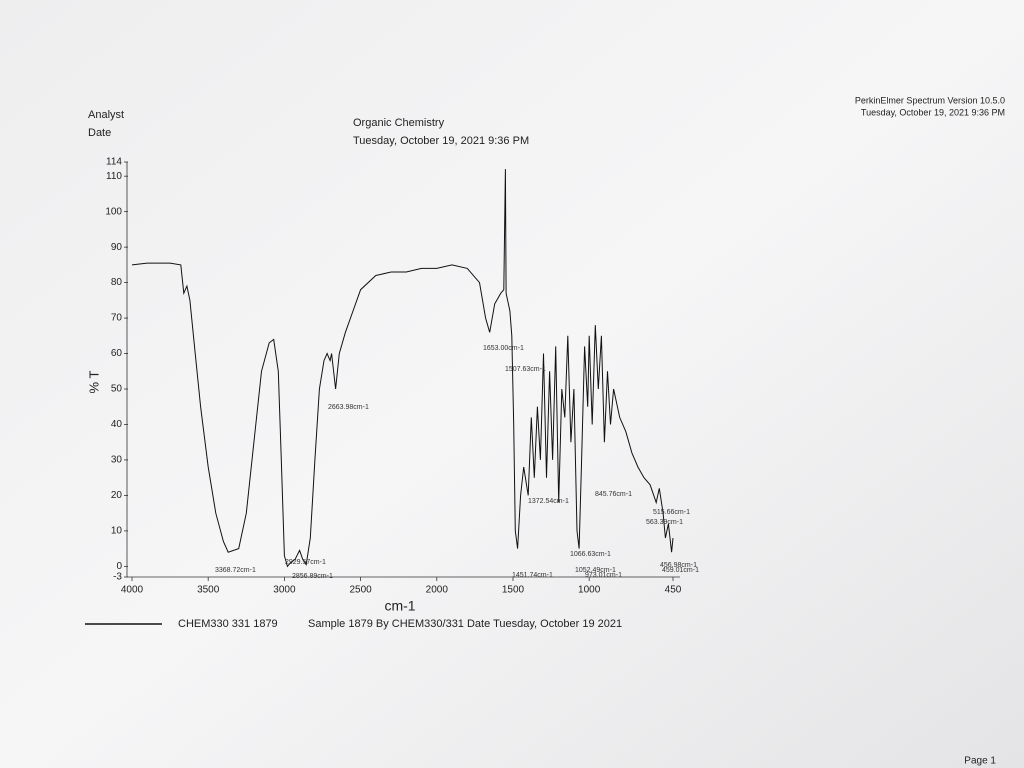  Describe the element at coordinates (664, 522) in the screenshot. I see `peak-label: 563.39cm-1` at that location.